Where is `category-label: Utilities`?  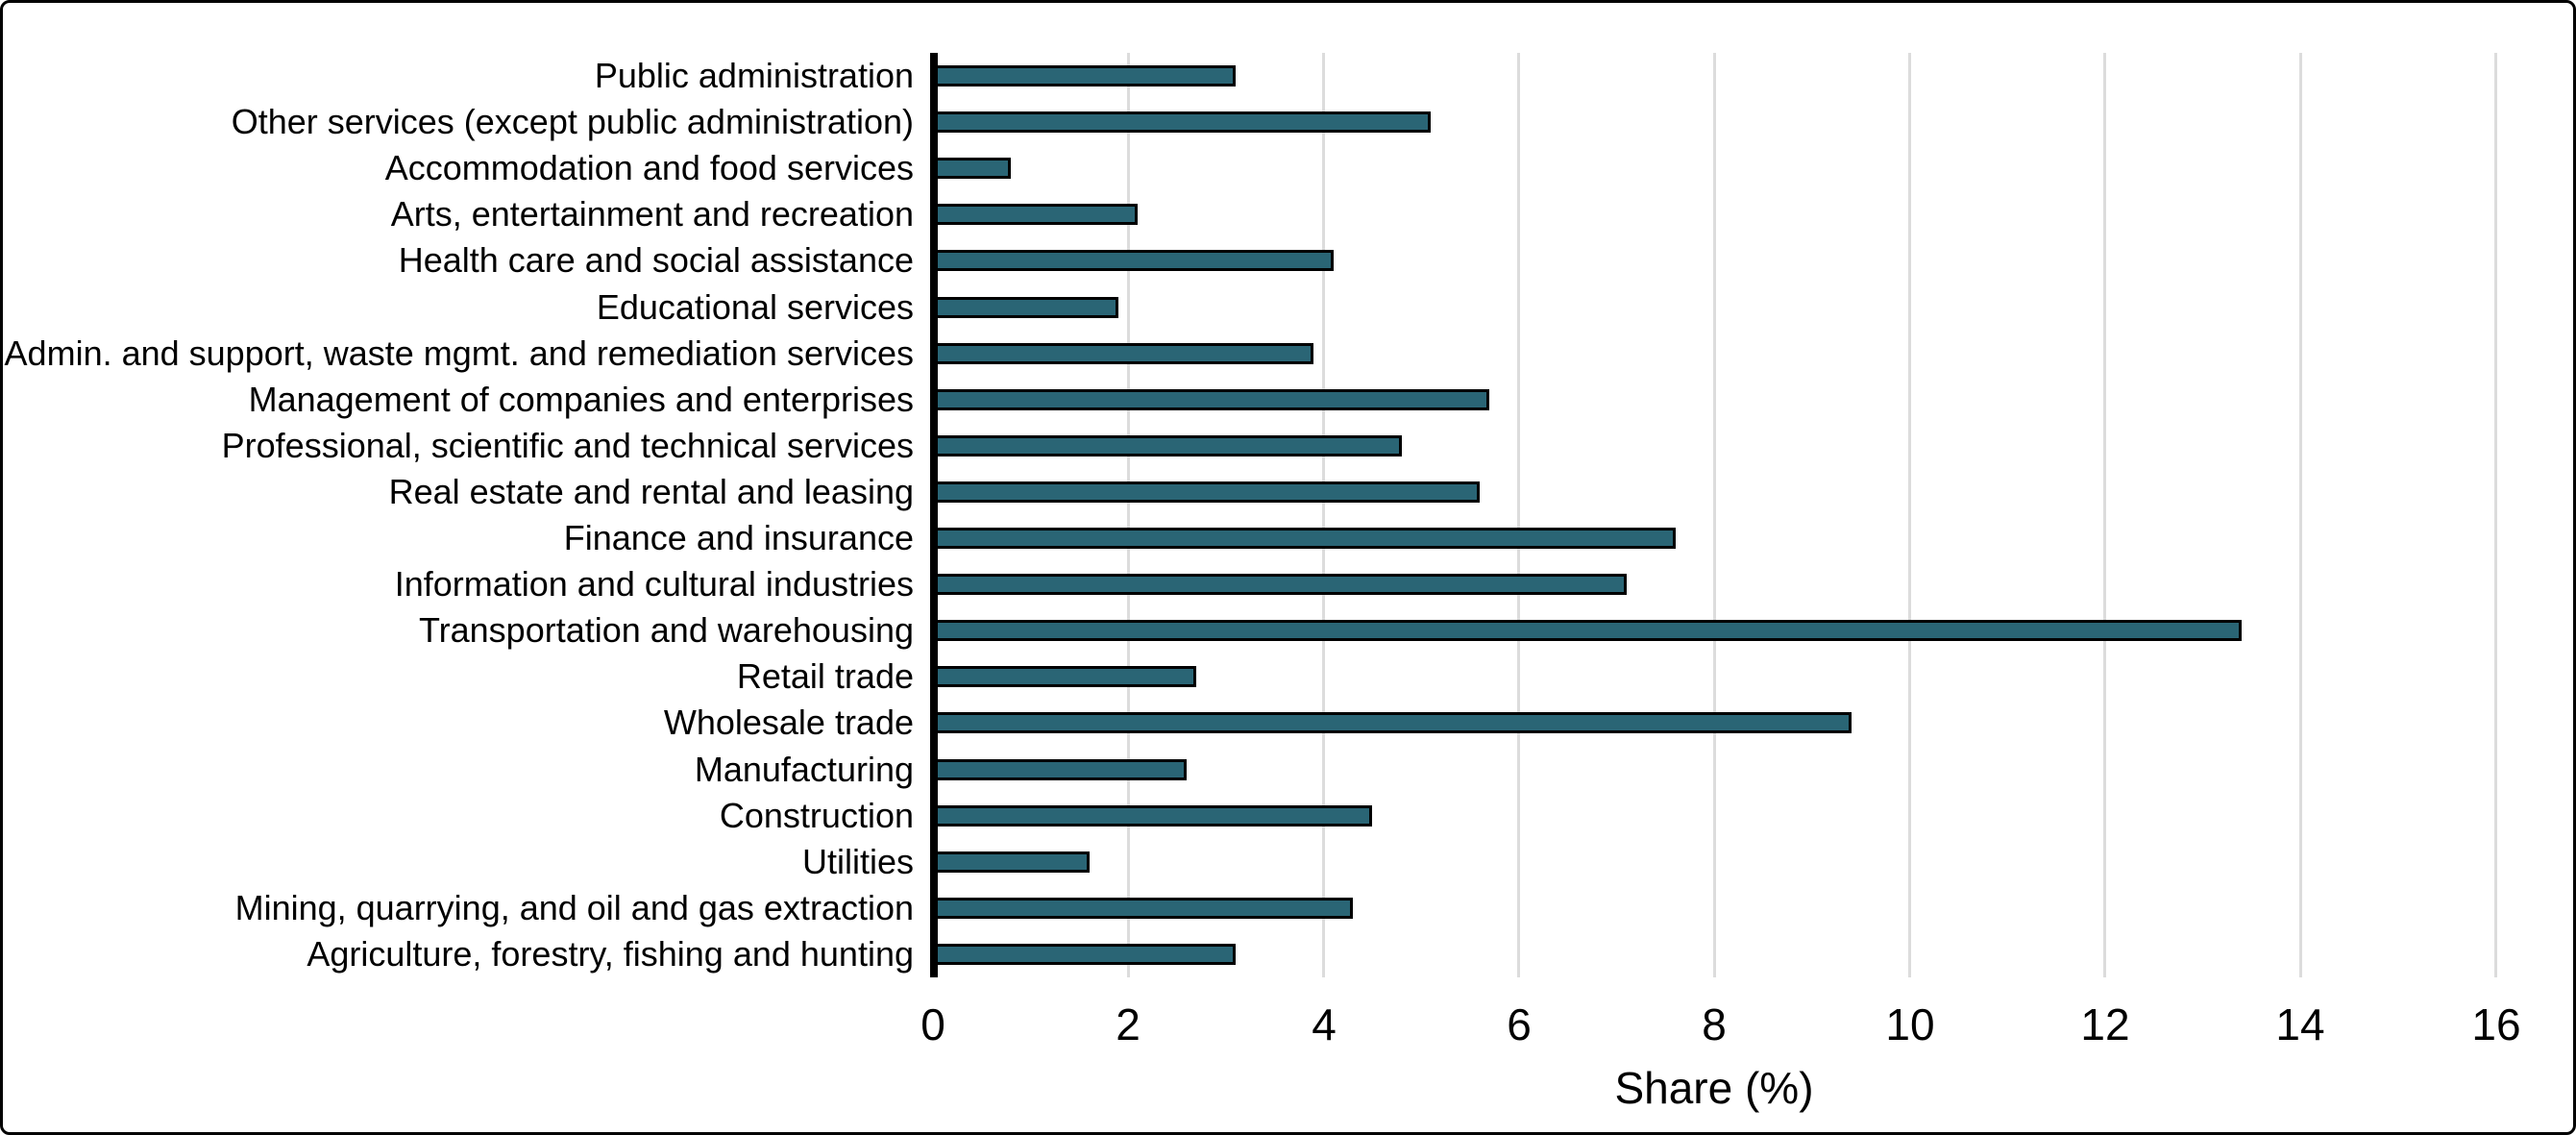 category-label: Utilities is located at coordinates (857, 861).